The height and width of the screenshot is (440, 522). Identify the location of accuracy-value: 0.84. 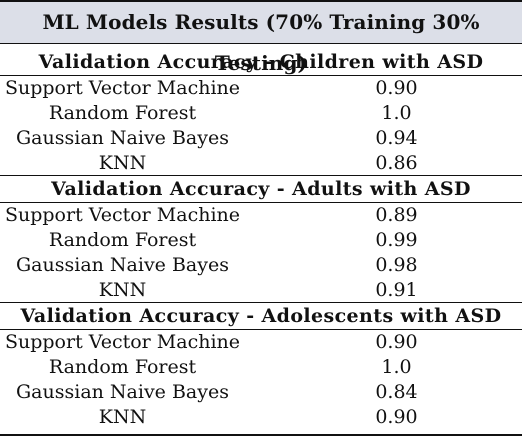
(396, 392).